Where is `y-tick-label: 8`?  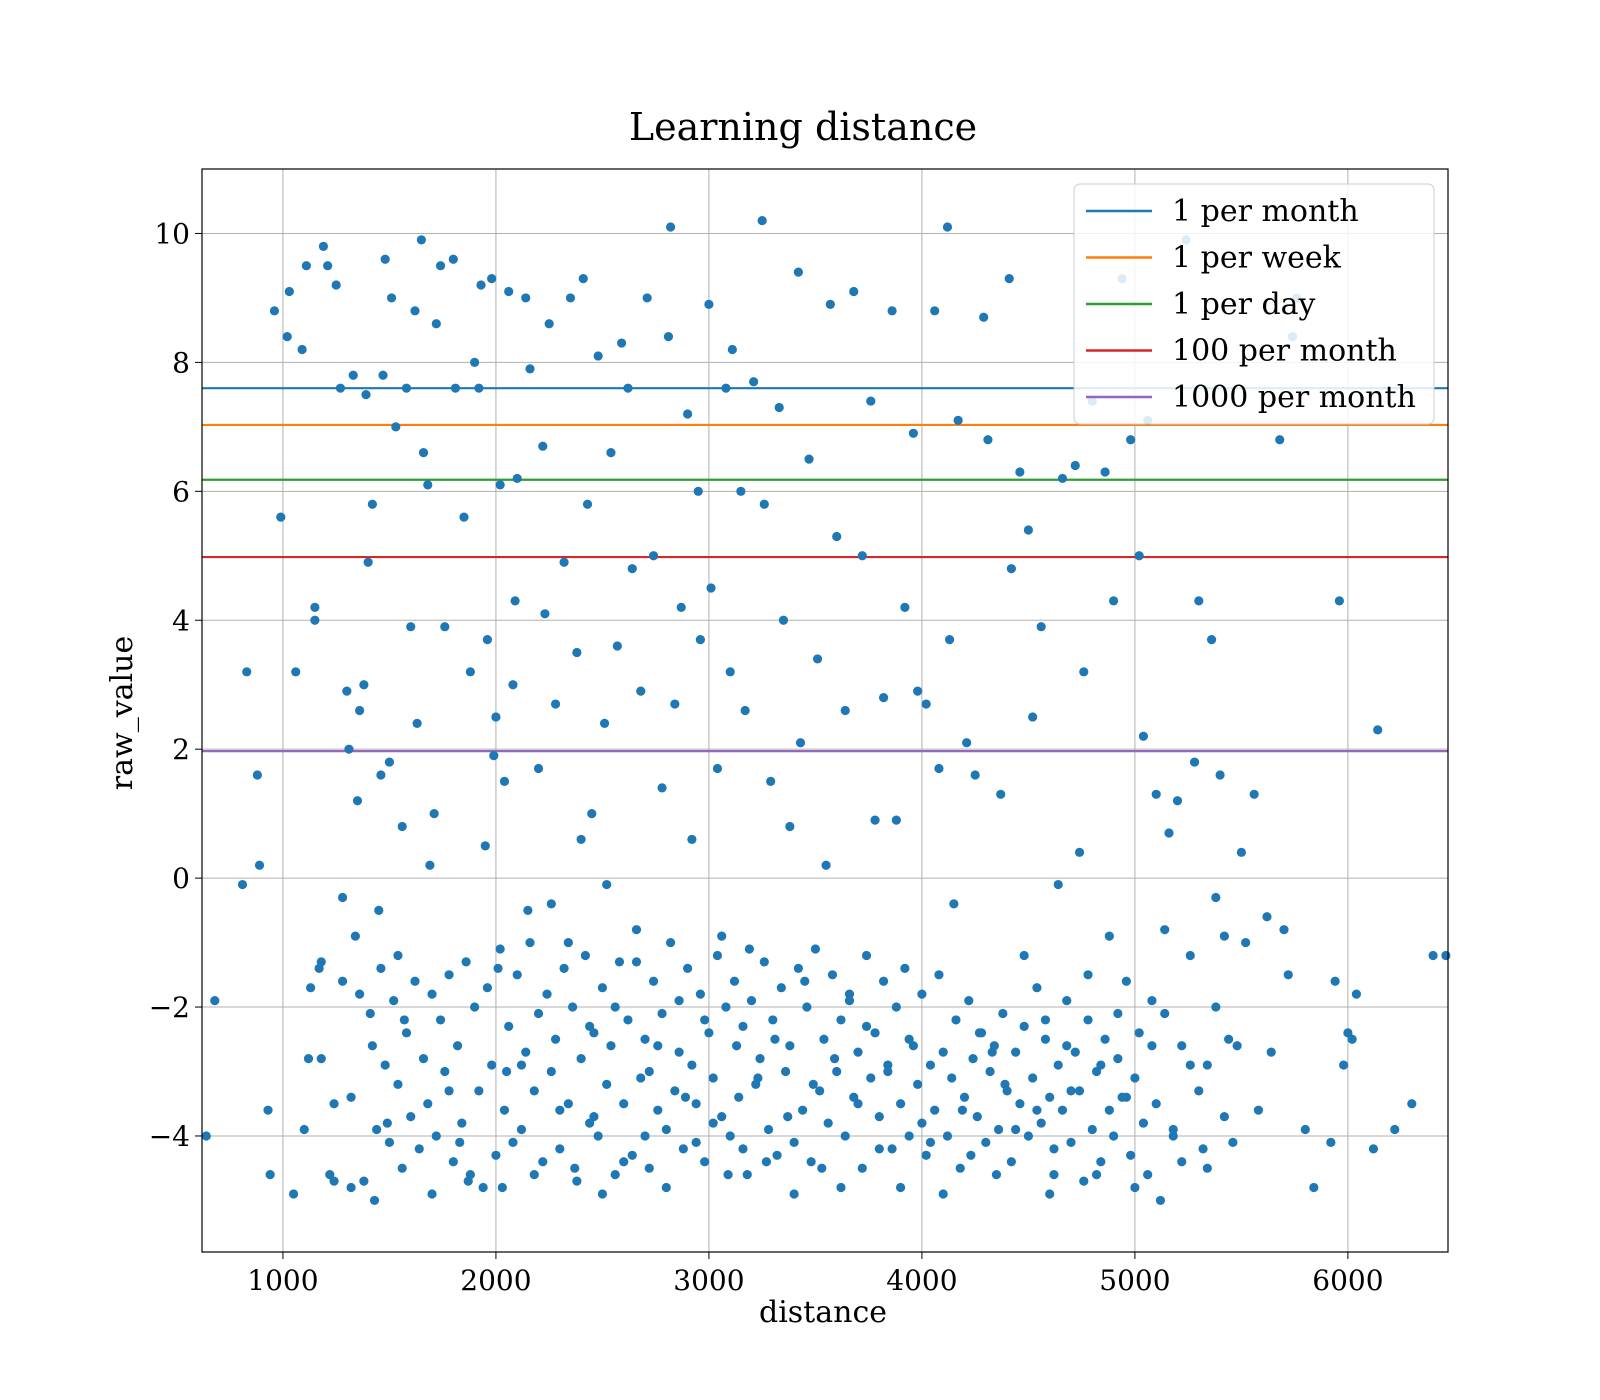 y-tick-label: 8 is located at coordinates (181, 362).